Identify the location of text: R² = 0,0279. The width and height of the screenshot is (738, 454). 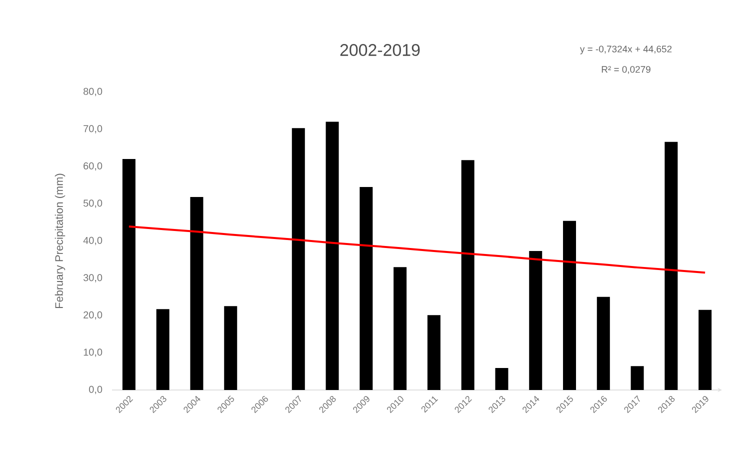
(626, 70).